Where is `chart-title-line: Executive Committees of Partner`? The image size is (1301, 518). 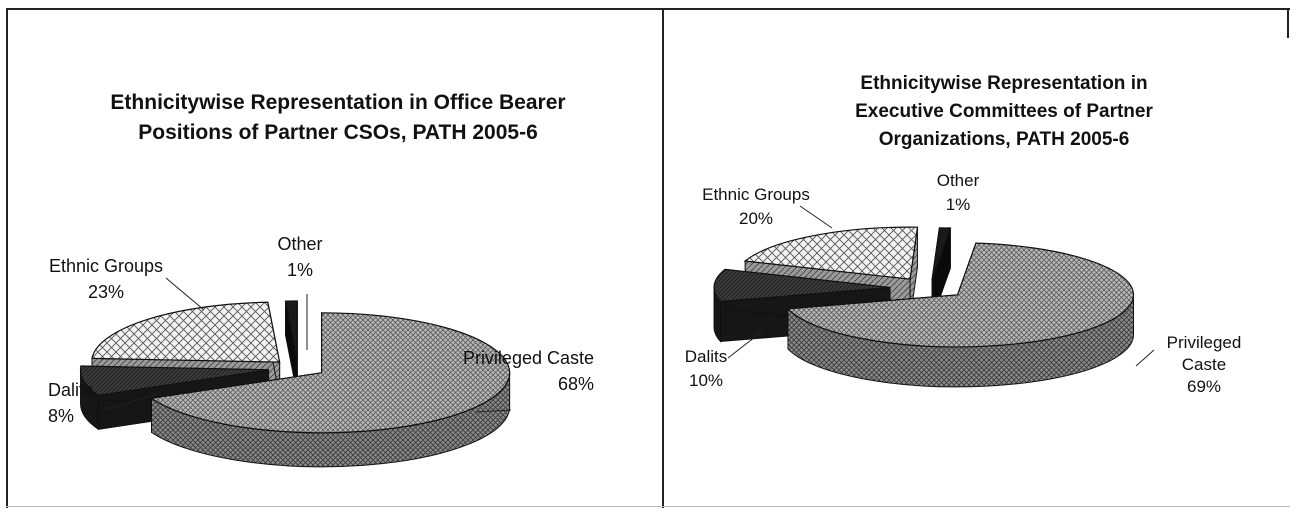 chart-title-line: Executive Committees of Partner is located at coordinates (1004, 111).